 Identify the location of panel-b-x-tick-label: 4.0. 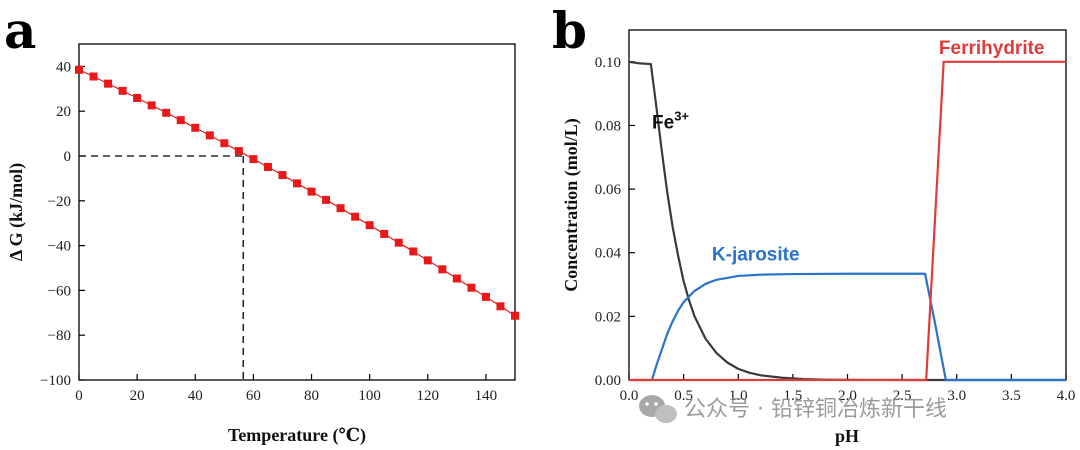
(1066, 396).